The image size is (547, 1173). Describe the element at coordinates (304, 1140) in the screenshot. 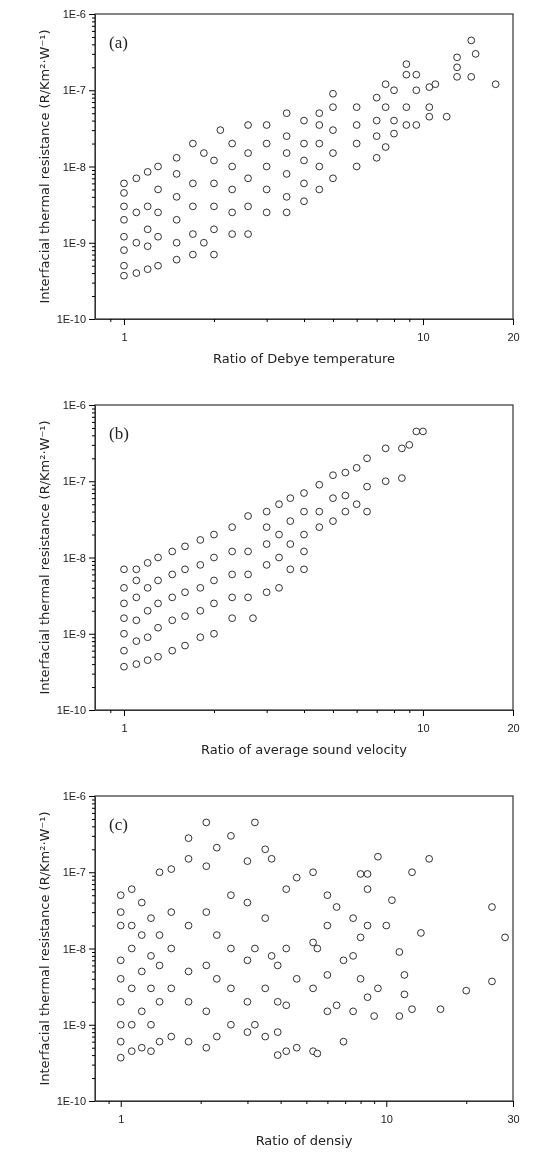

I see `x-axis-title: Ratio of densiy` at that location.